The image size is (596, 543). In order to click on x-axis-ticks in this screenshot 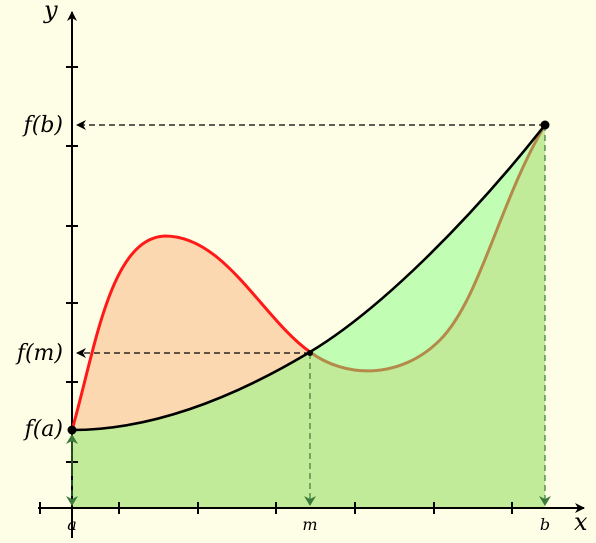, I will do `click(276, 508)`.